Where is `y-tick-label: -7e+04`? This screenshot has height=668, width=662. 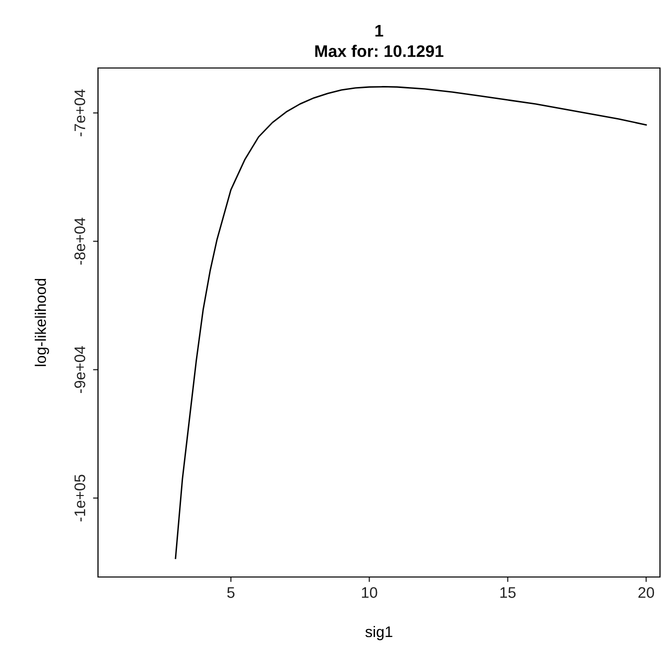
y-tick-label: -7e+04 is located at coordinates (80, 112).